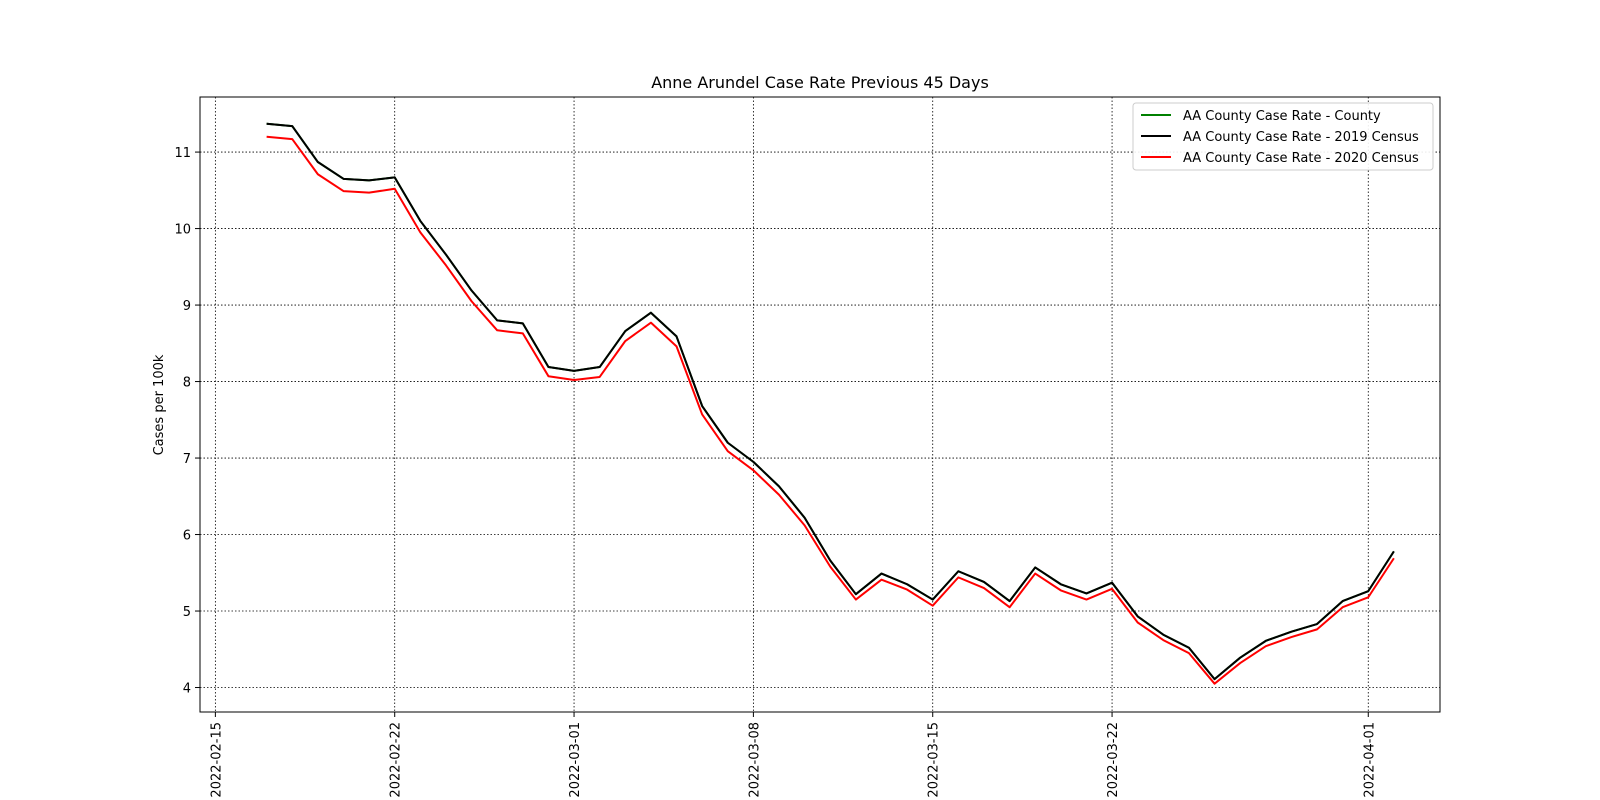 The image size is (1600, 800). What do you see at coordinates (182, 230) in the screenshot?
I see `y-tick-label: 10` at bounding box center [182, 230].